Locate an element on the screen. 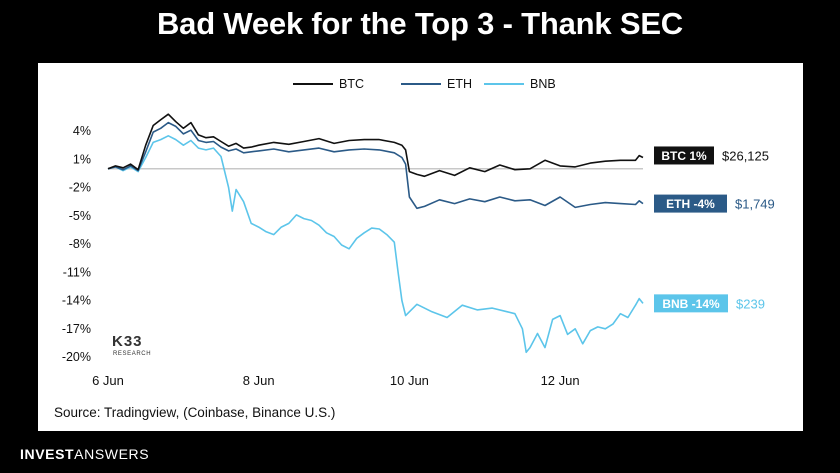 This screenshot has height=473, width=840. end-badge-btc is located at coordinates (684, 155).